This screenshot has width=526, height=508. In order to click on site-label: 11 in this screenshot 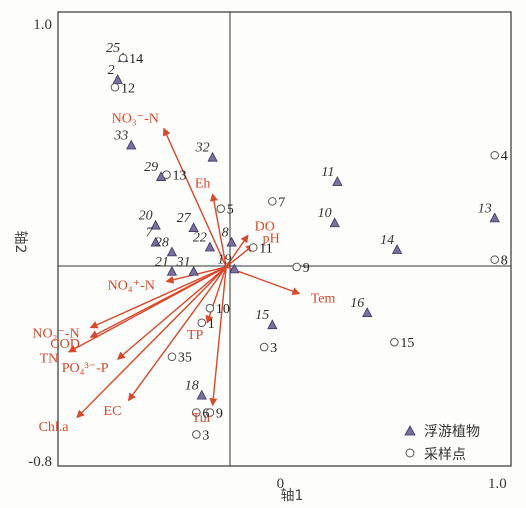, I will do `click(265, 248)`.